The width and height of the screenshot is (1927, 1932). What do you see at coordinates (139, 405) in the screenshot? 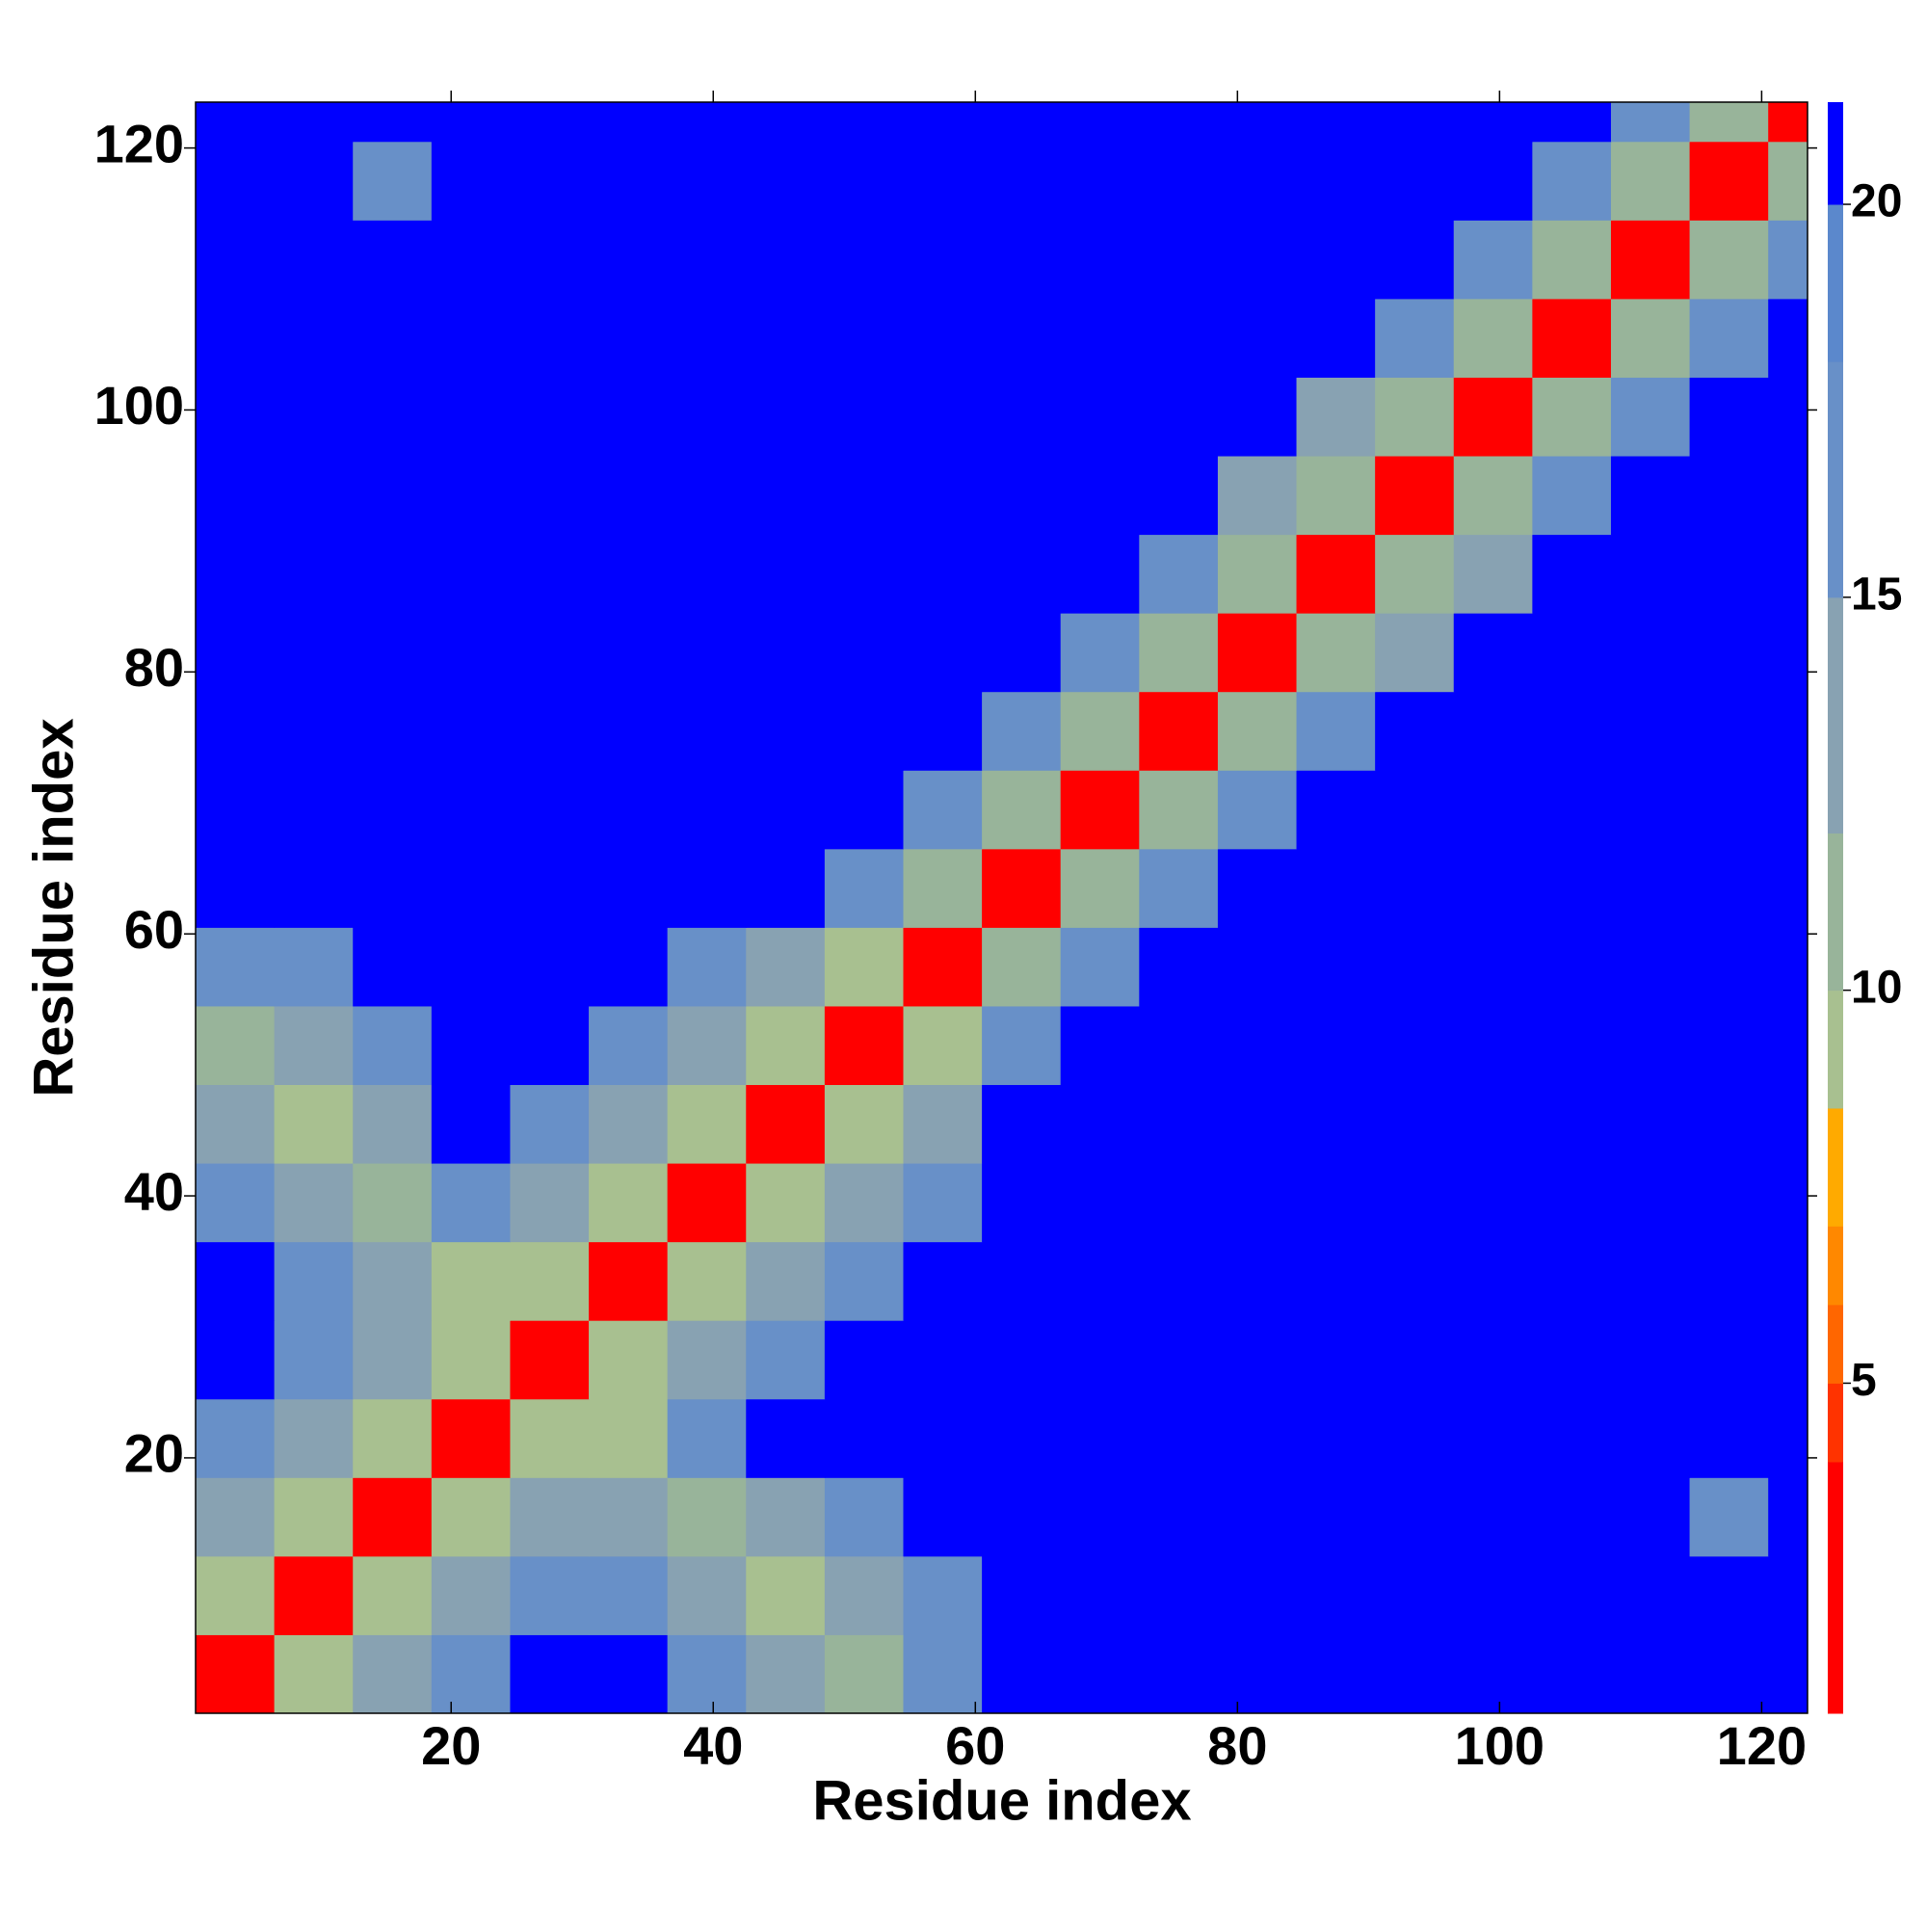
I see `y-tick-label: 100` at bounding box center [139, 405].